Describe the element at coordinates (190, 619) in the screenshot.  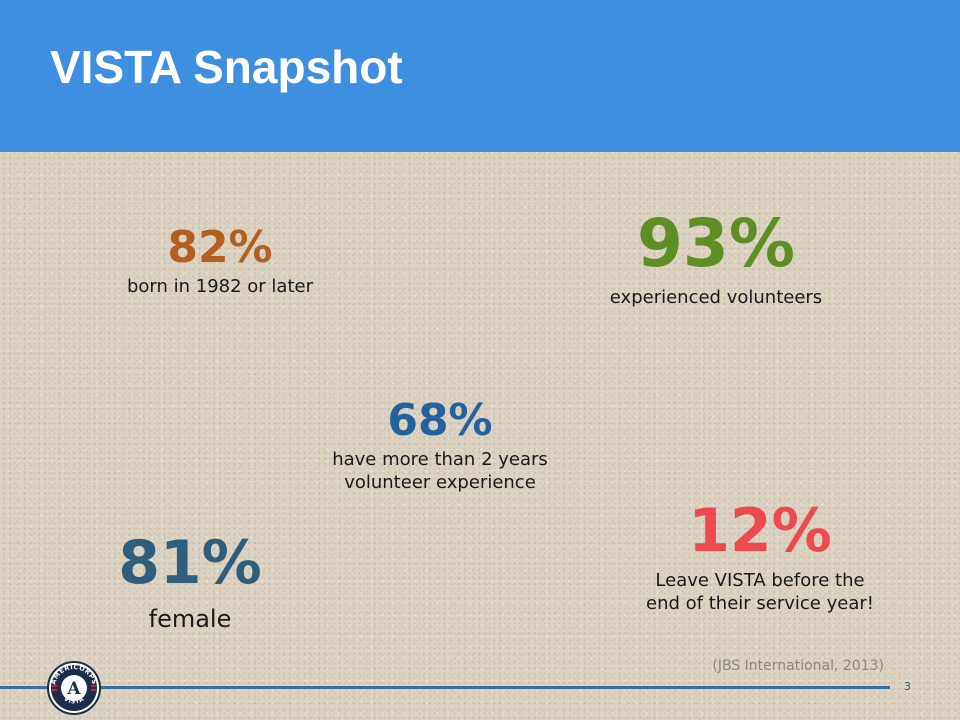
I see `stat-description: female` at that location.